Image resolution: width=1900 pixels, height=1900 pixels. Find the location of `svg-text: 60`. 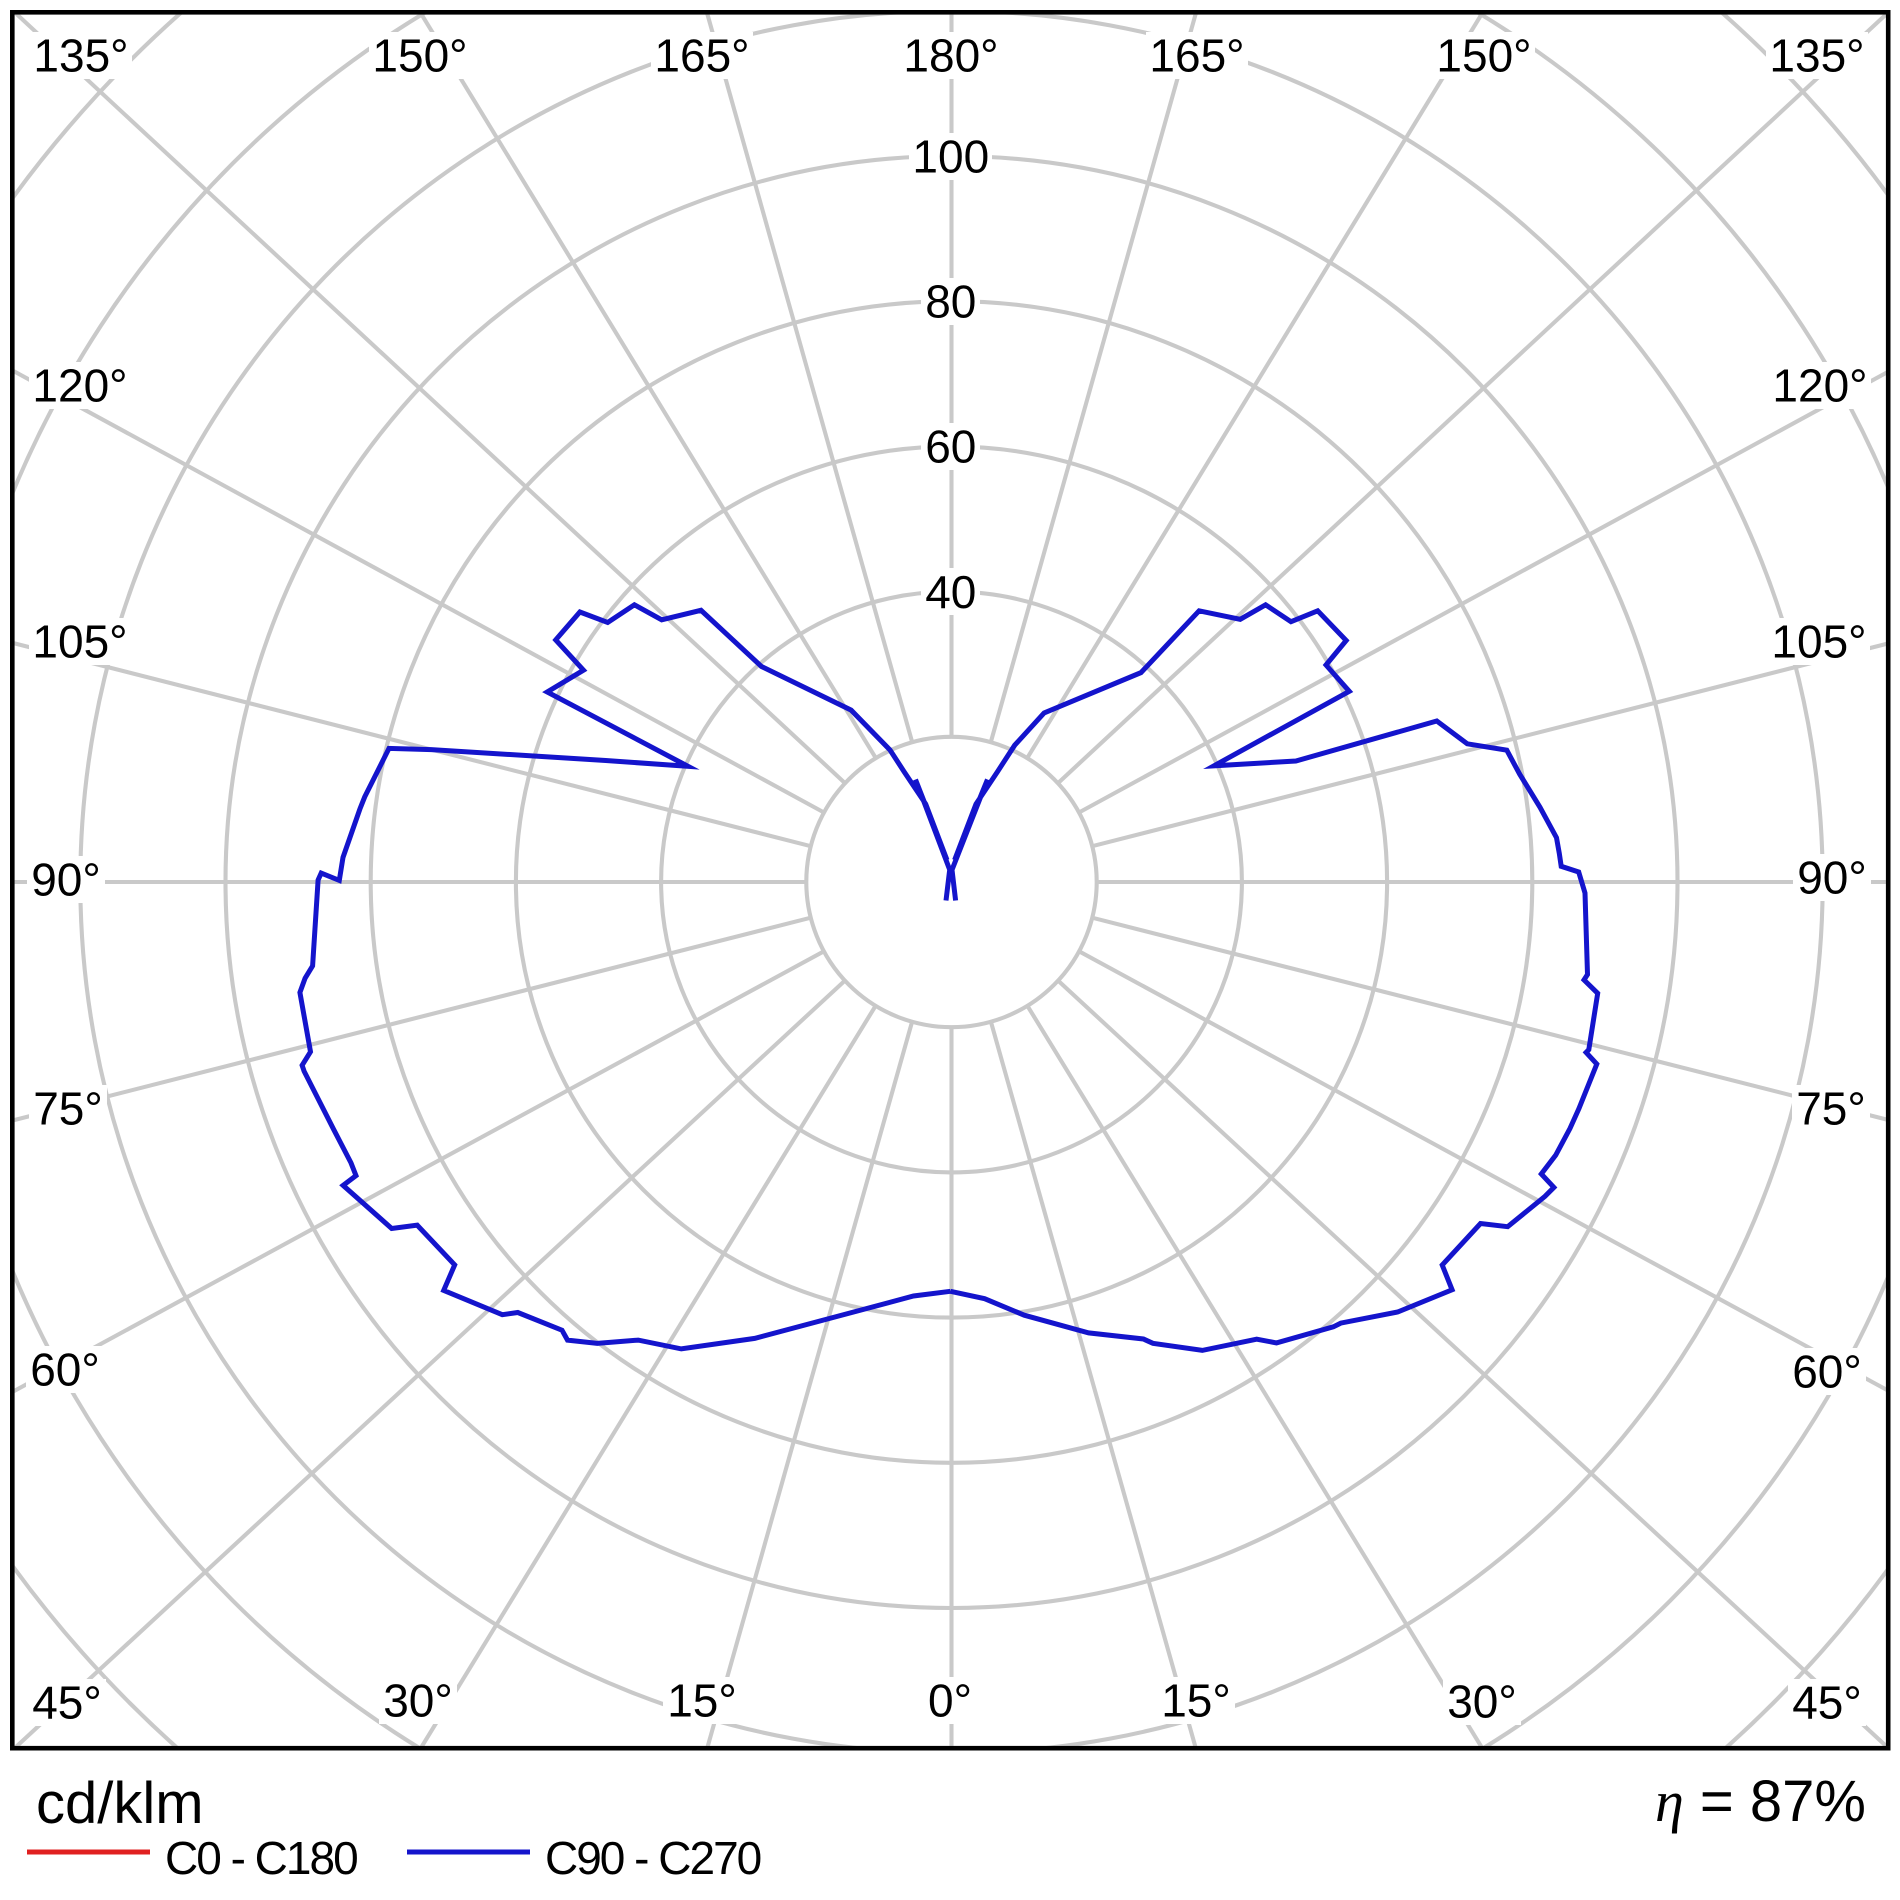

svg-text: 60 is located at coordinates (950, 447).